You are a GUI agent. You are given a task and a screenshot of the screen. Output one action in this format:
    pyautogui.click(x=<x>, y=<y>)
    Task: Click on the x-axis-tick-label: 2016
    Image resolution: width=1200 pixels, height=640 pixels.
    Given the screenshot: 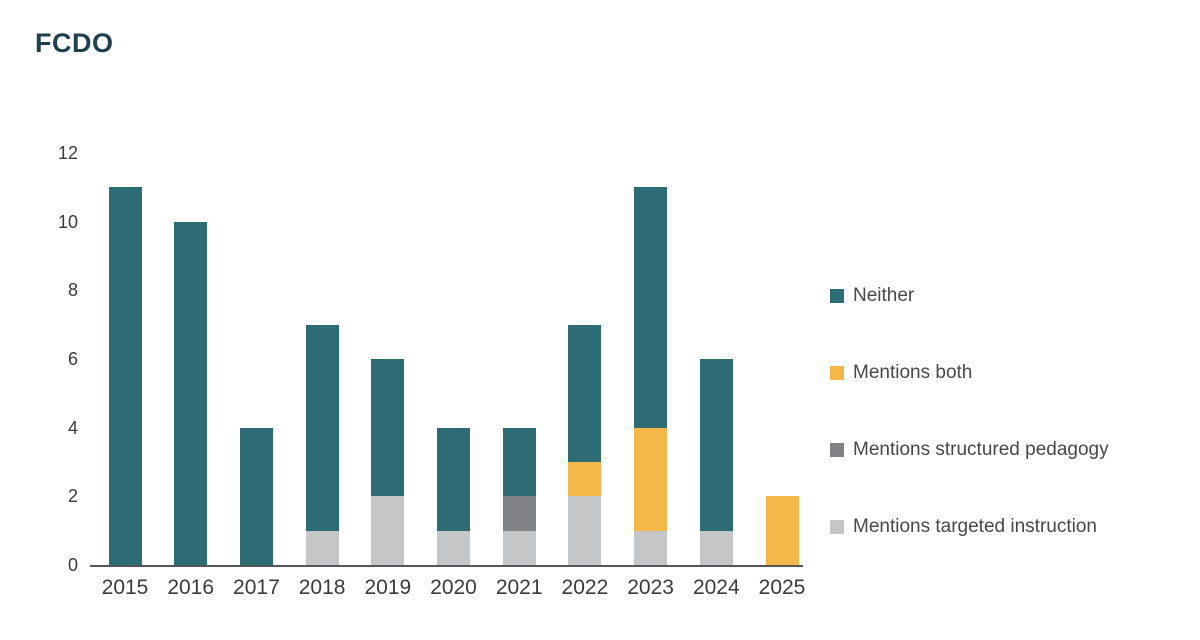 What is the action you would take?
    pyautogui.click(x=191, y=587)
    